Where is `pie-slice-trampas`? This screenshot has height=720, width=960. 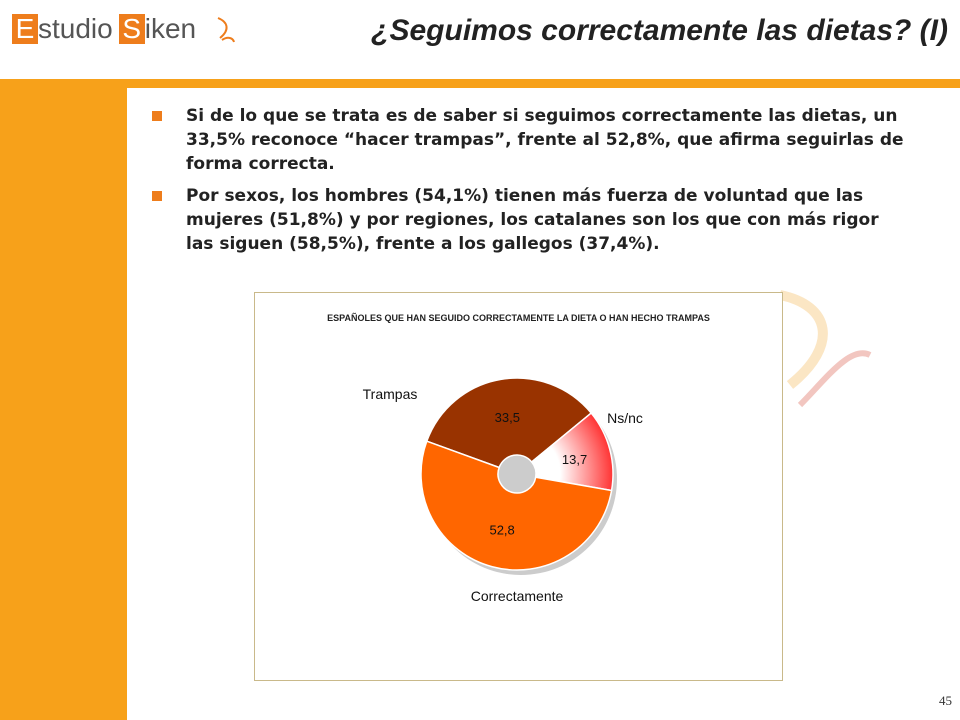 pie-slice-trampas is located at coordinates (509, 423).